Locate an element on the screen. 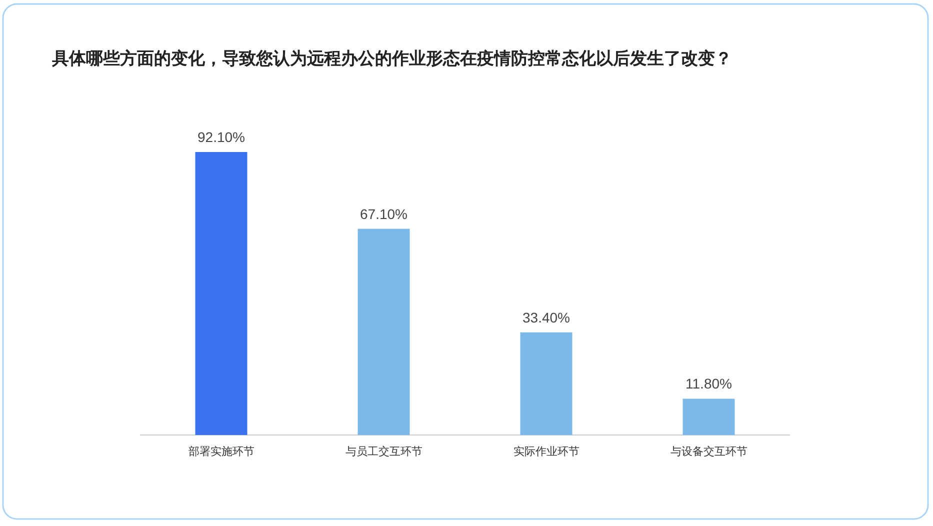 The height and width of the screenshot is (526, 933). data-label: 33.40% is located at coordinates (546, 317).